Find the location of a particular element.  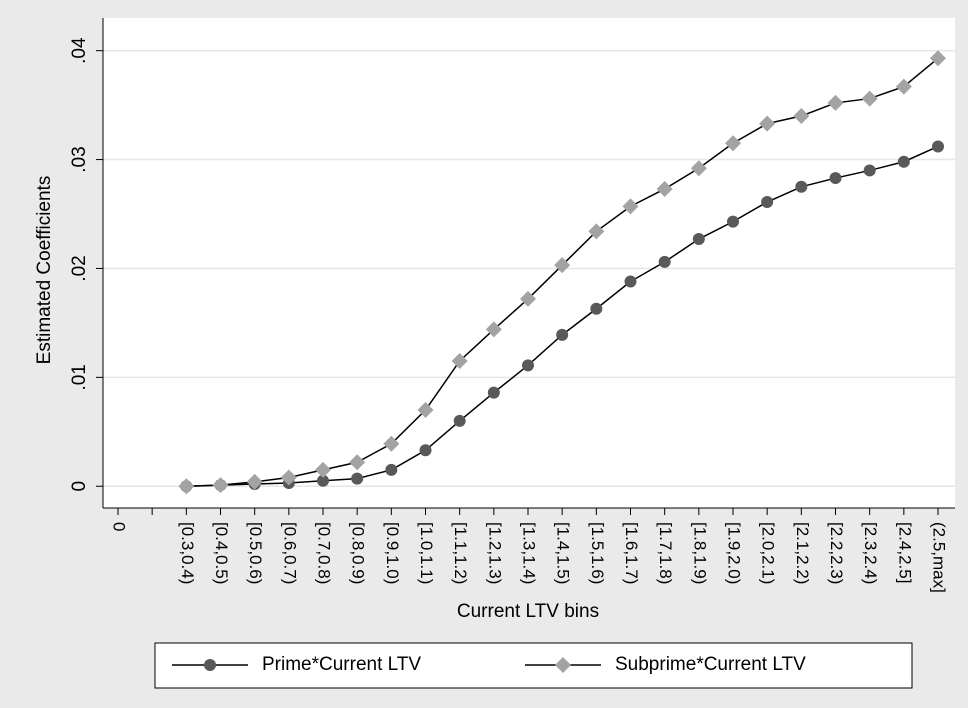

x-tick-label: [1.8,1.9) is located at coordinates (699, 553).